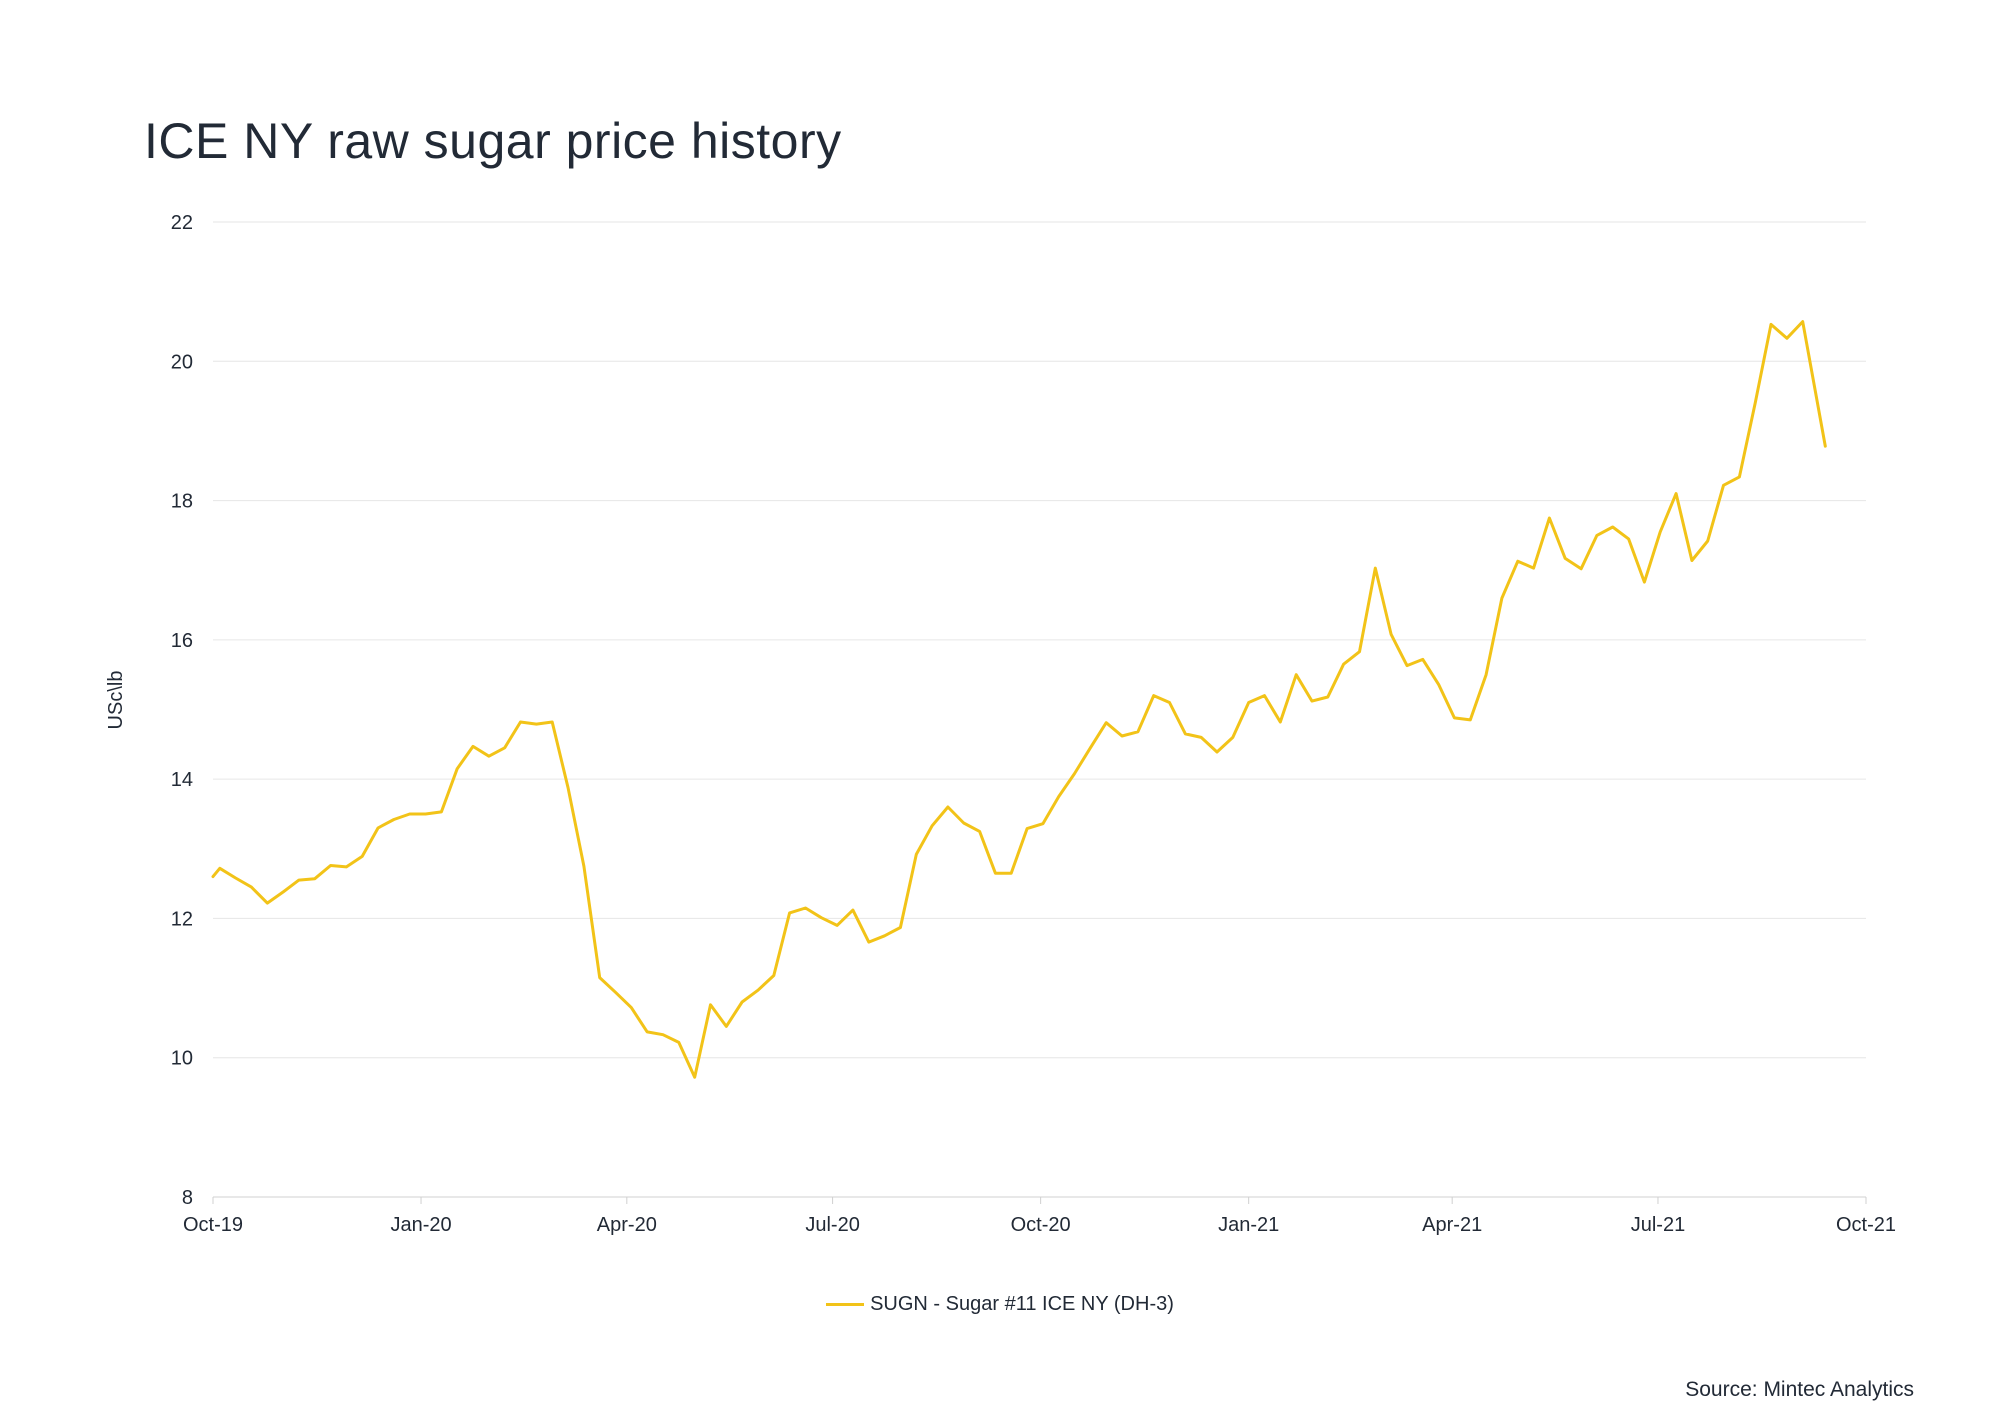 The image size is (2000, 1428). I want to click on source-label: Source: Mintec Analytics, so click(1799, 1389).